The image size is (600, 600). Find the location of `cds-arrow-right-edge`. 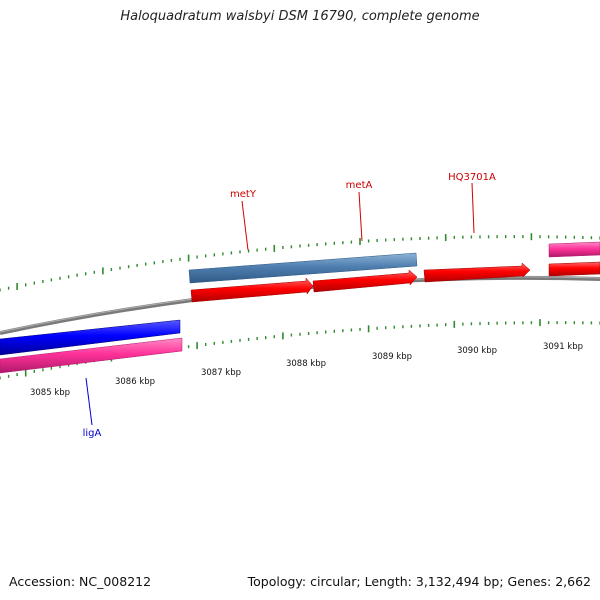

cds-arrow-right-edge is located at coordinates (574, 269).